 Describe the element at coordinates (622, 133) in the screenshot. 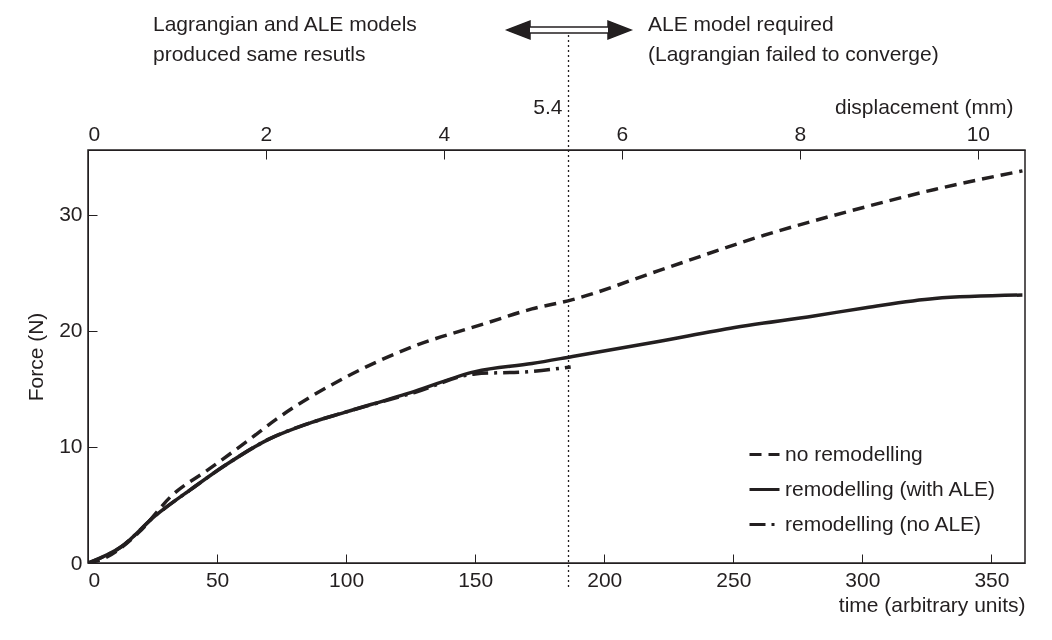

I see `x2-tick-label: 6` at that location.